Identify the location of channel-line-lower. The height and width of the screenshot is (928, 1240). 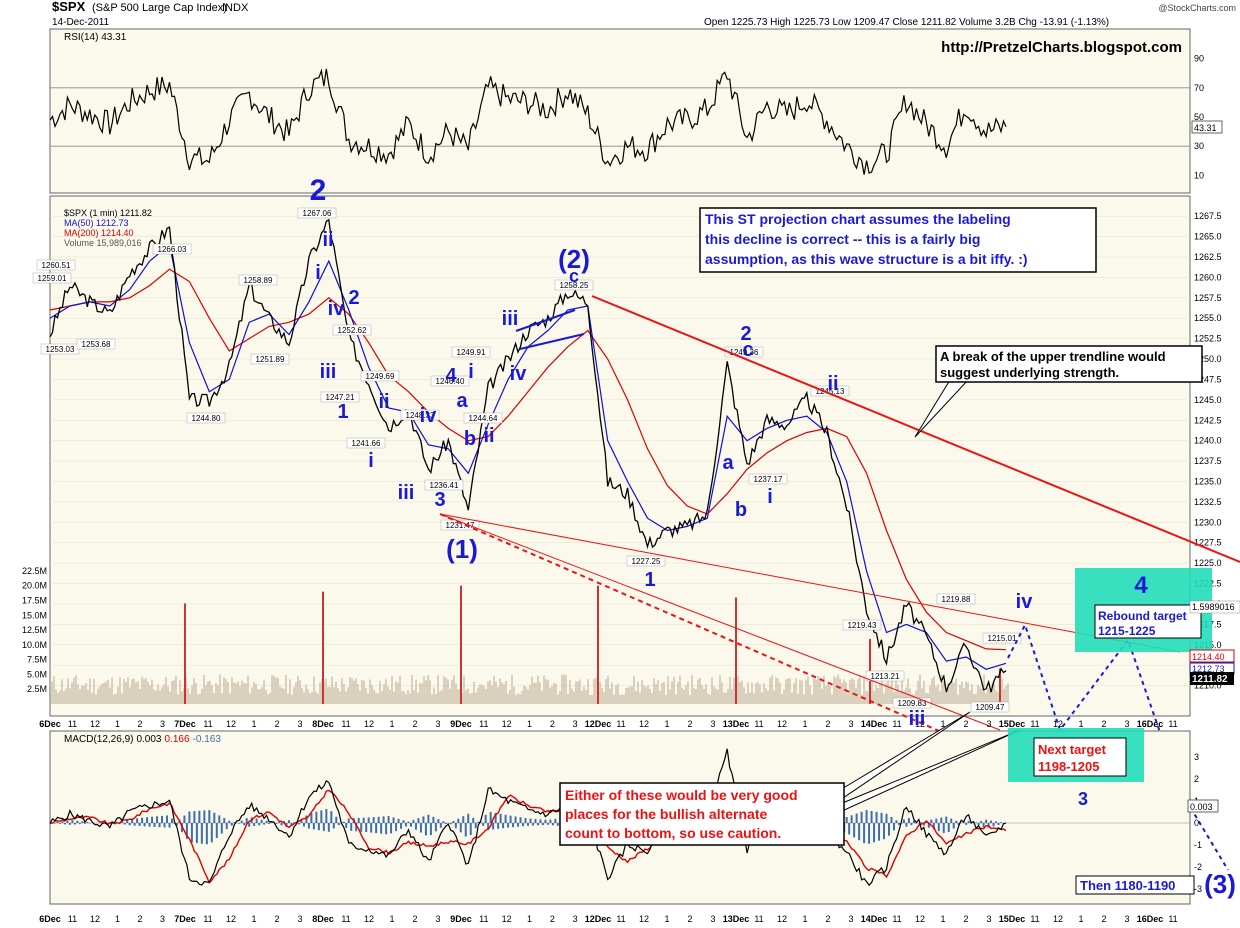
(720, 622).